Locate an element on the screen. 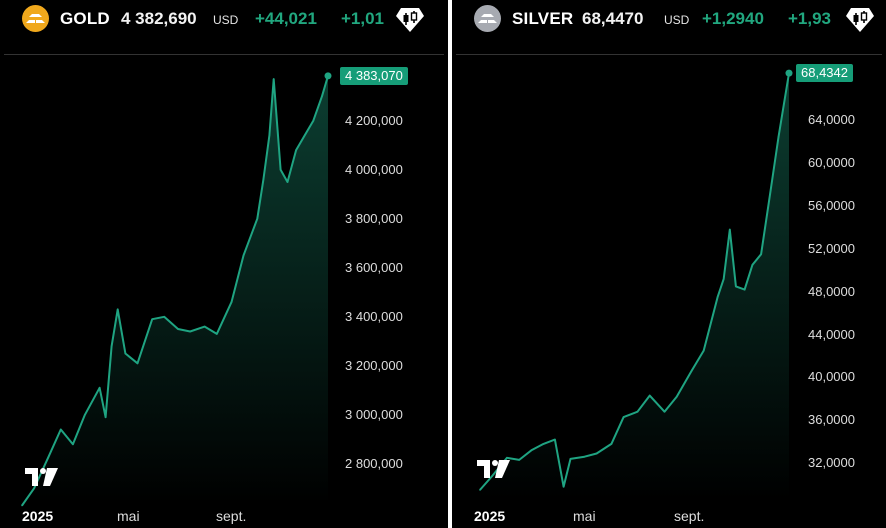 Image resolution: width=886 pixels, height=528 pixels. gold-y-tick-label: 3 000,000 is located at coordinates (374, 414).